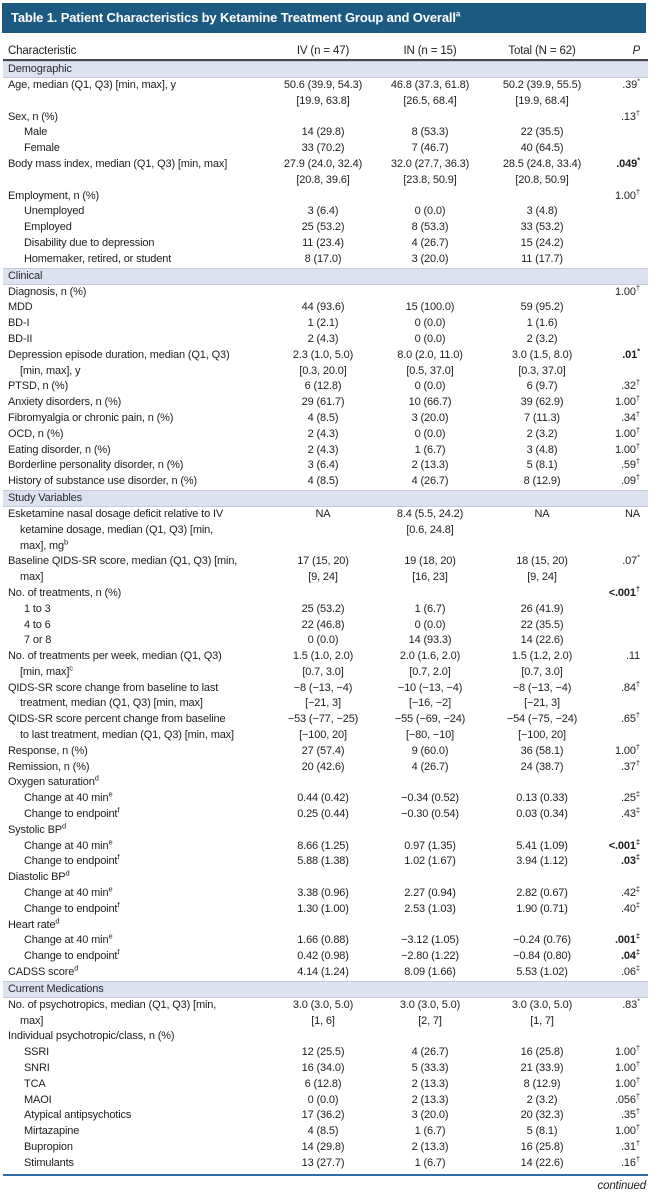 The width and height of the screenshot is (658, 1200). Describe the element at coordinates (325, 434) in the screenshot. I see `table-row: OCD, n (%) 2 (4.3) 0 (0.0) 2 (3.2) 1.00†` at that location.